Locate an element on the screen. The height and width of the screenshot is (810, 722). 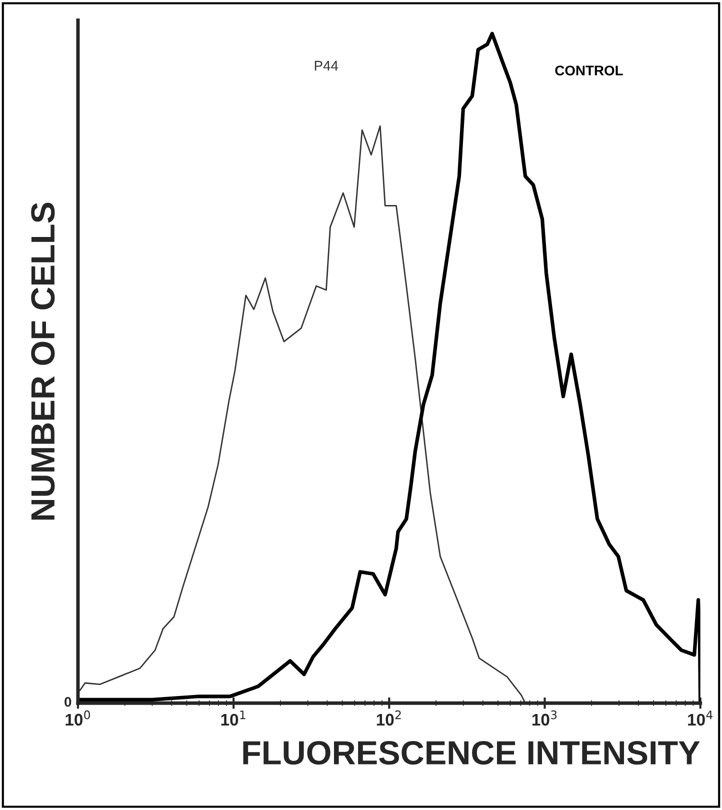
x-tick-label: 10$^{2}$ is located at coordinates (388, 718).